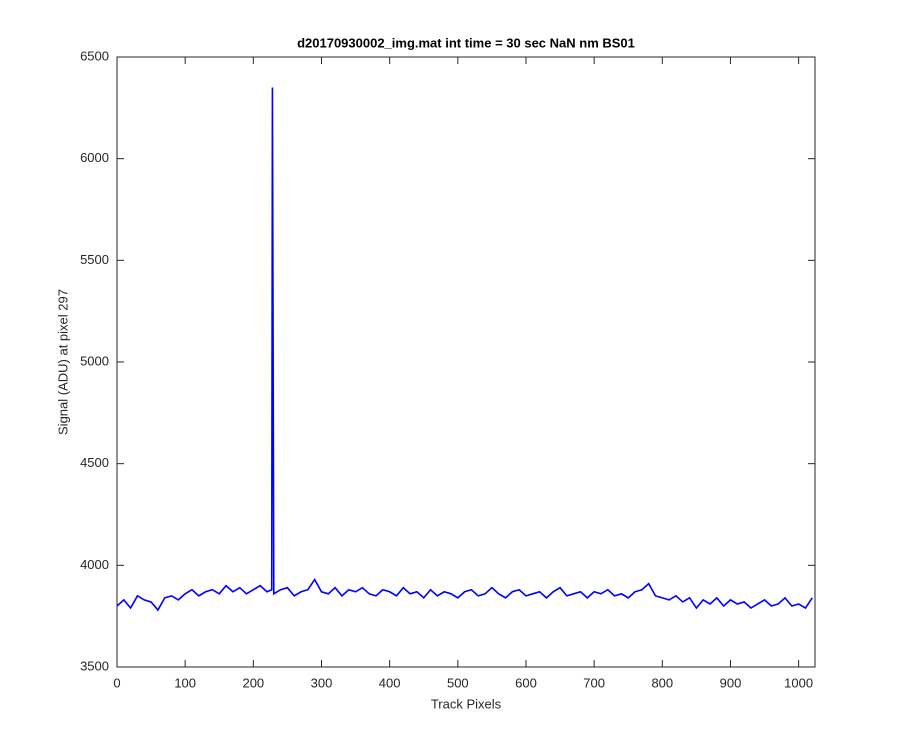  Describe the element at coordinates (594, 682) in the screenshot. I see `x-tick-label: 700` at that location.